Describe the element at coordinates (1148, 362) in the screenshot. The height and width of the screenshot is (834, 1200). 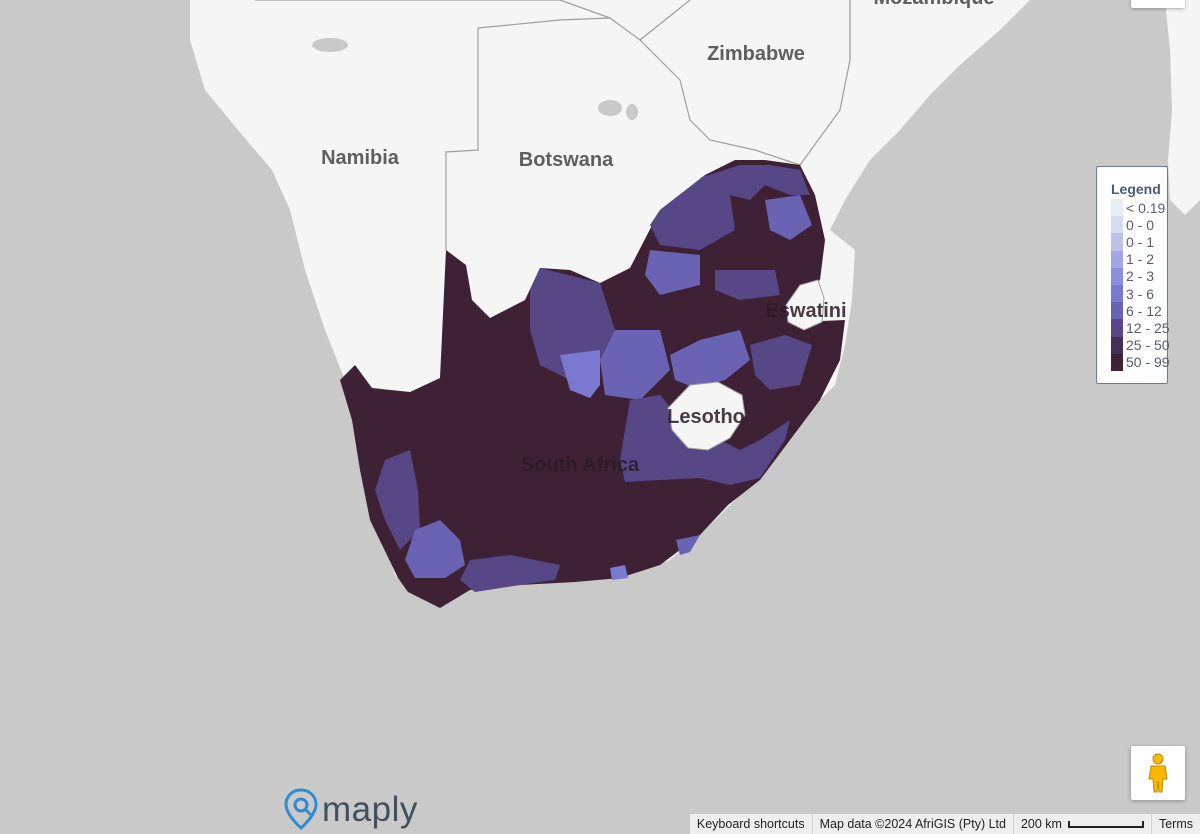
I see `legend-label: 50 - 99` at that location.